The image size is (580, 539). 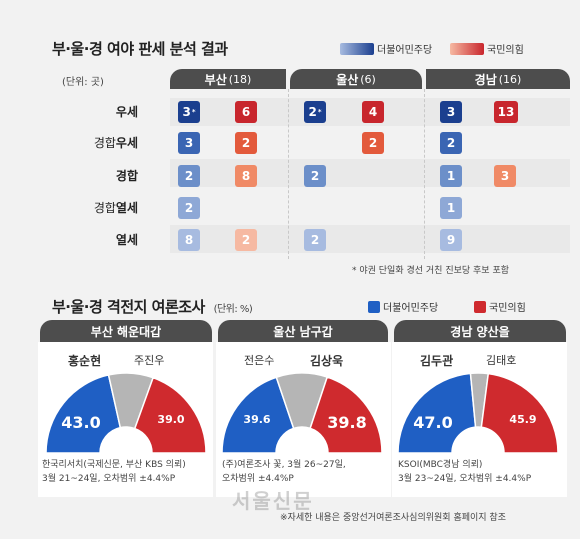 What do you see at coordinates (215, 79) in the screenshot?
I see `region-name: 부산` at bounding box center [215, 79].